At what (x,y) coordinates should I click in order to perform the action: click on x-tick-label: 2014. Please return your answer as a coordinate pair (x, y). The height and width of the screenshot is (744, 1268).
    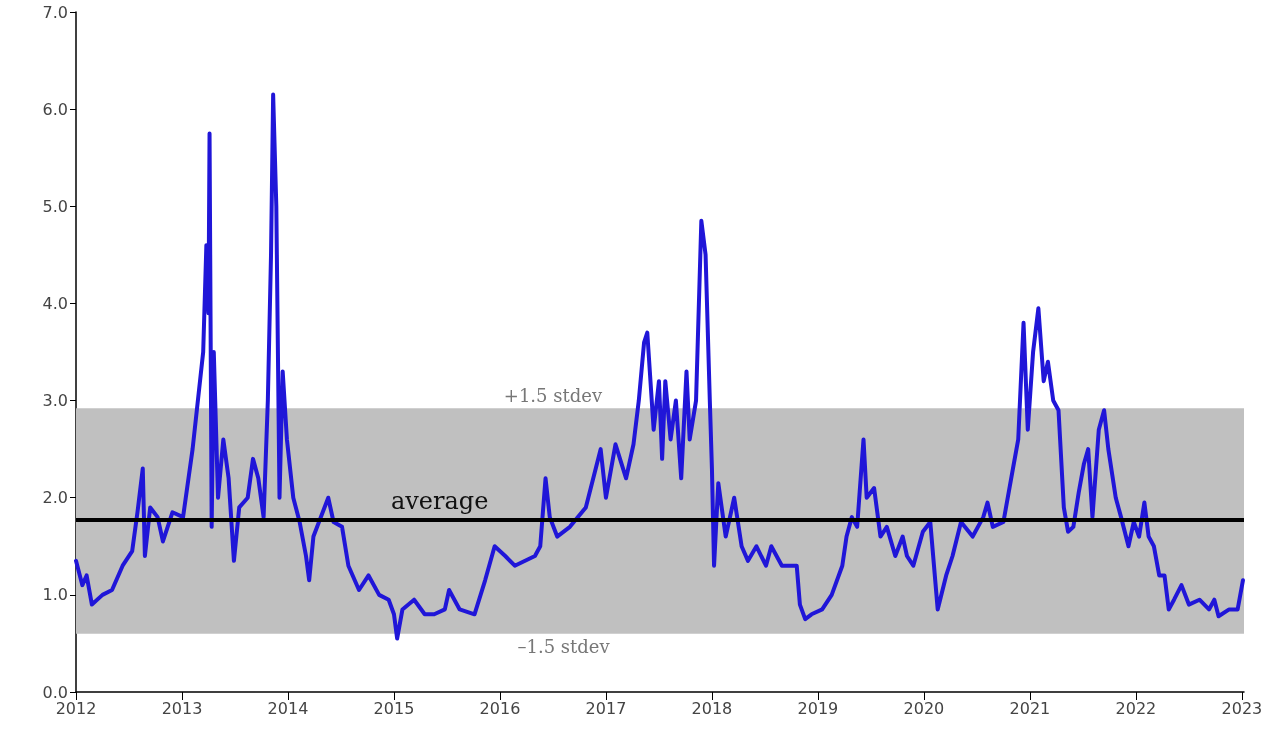
    Looking at the image, I should click on (288, 708).